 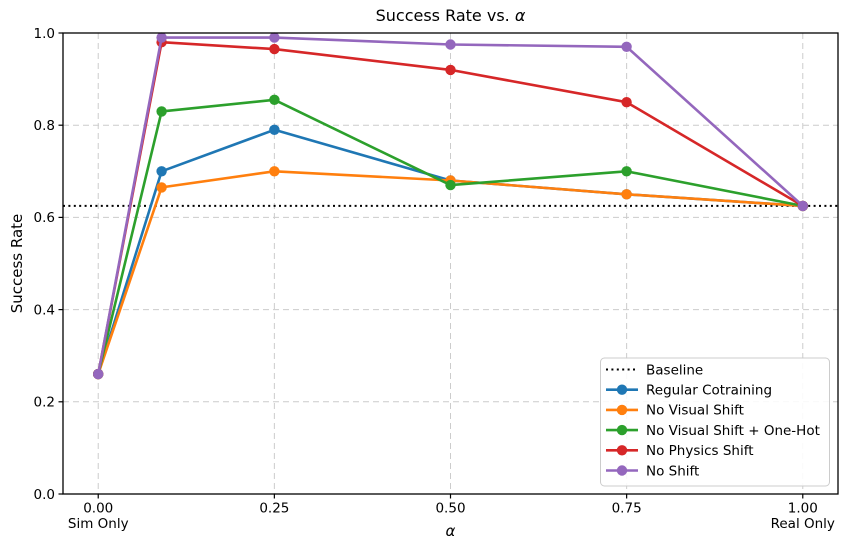 I want to click on legend-label-no-visual-shift: No Visual Shift, so click(x=695, y=411).